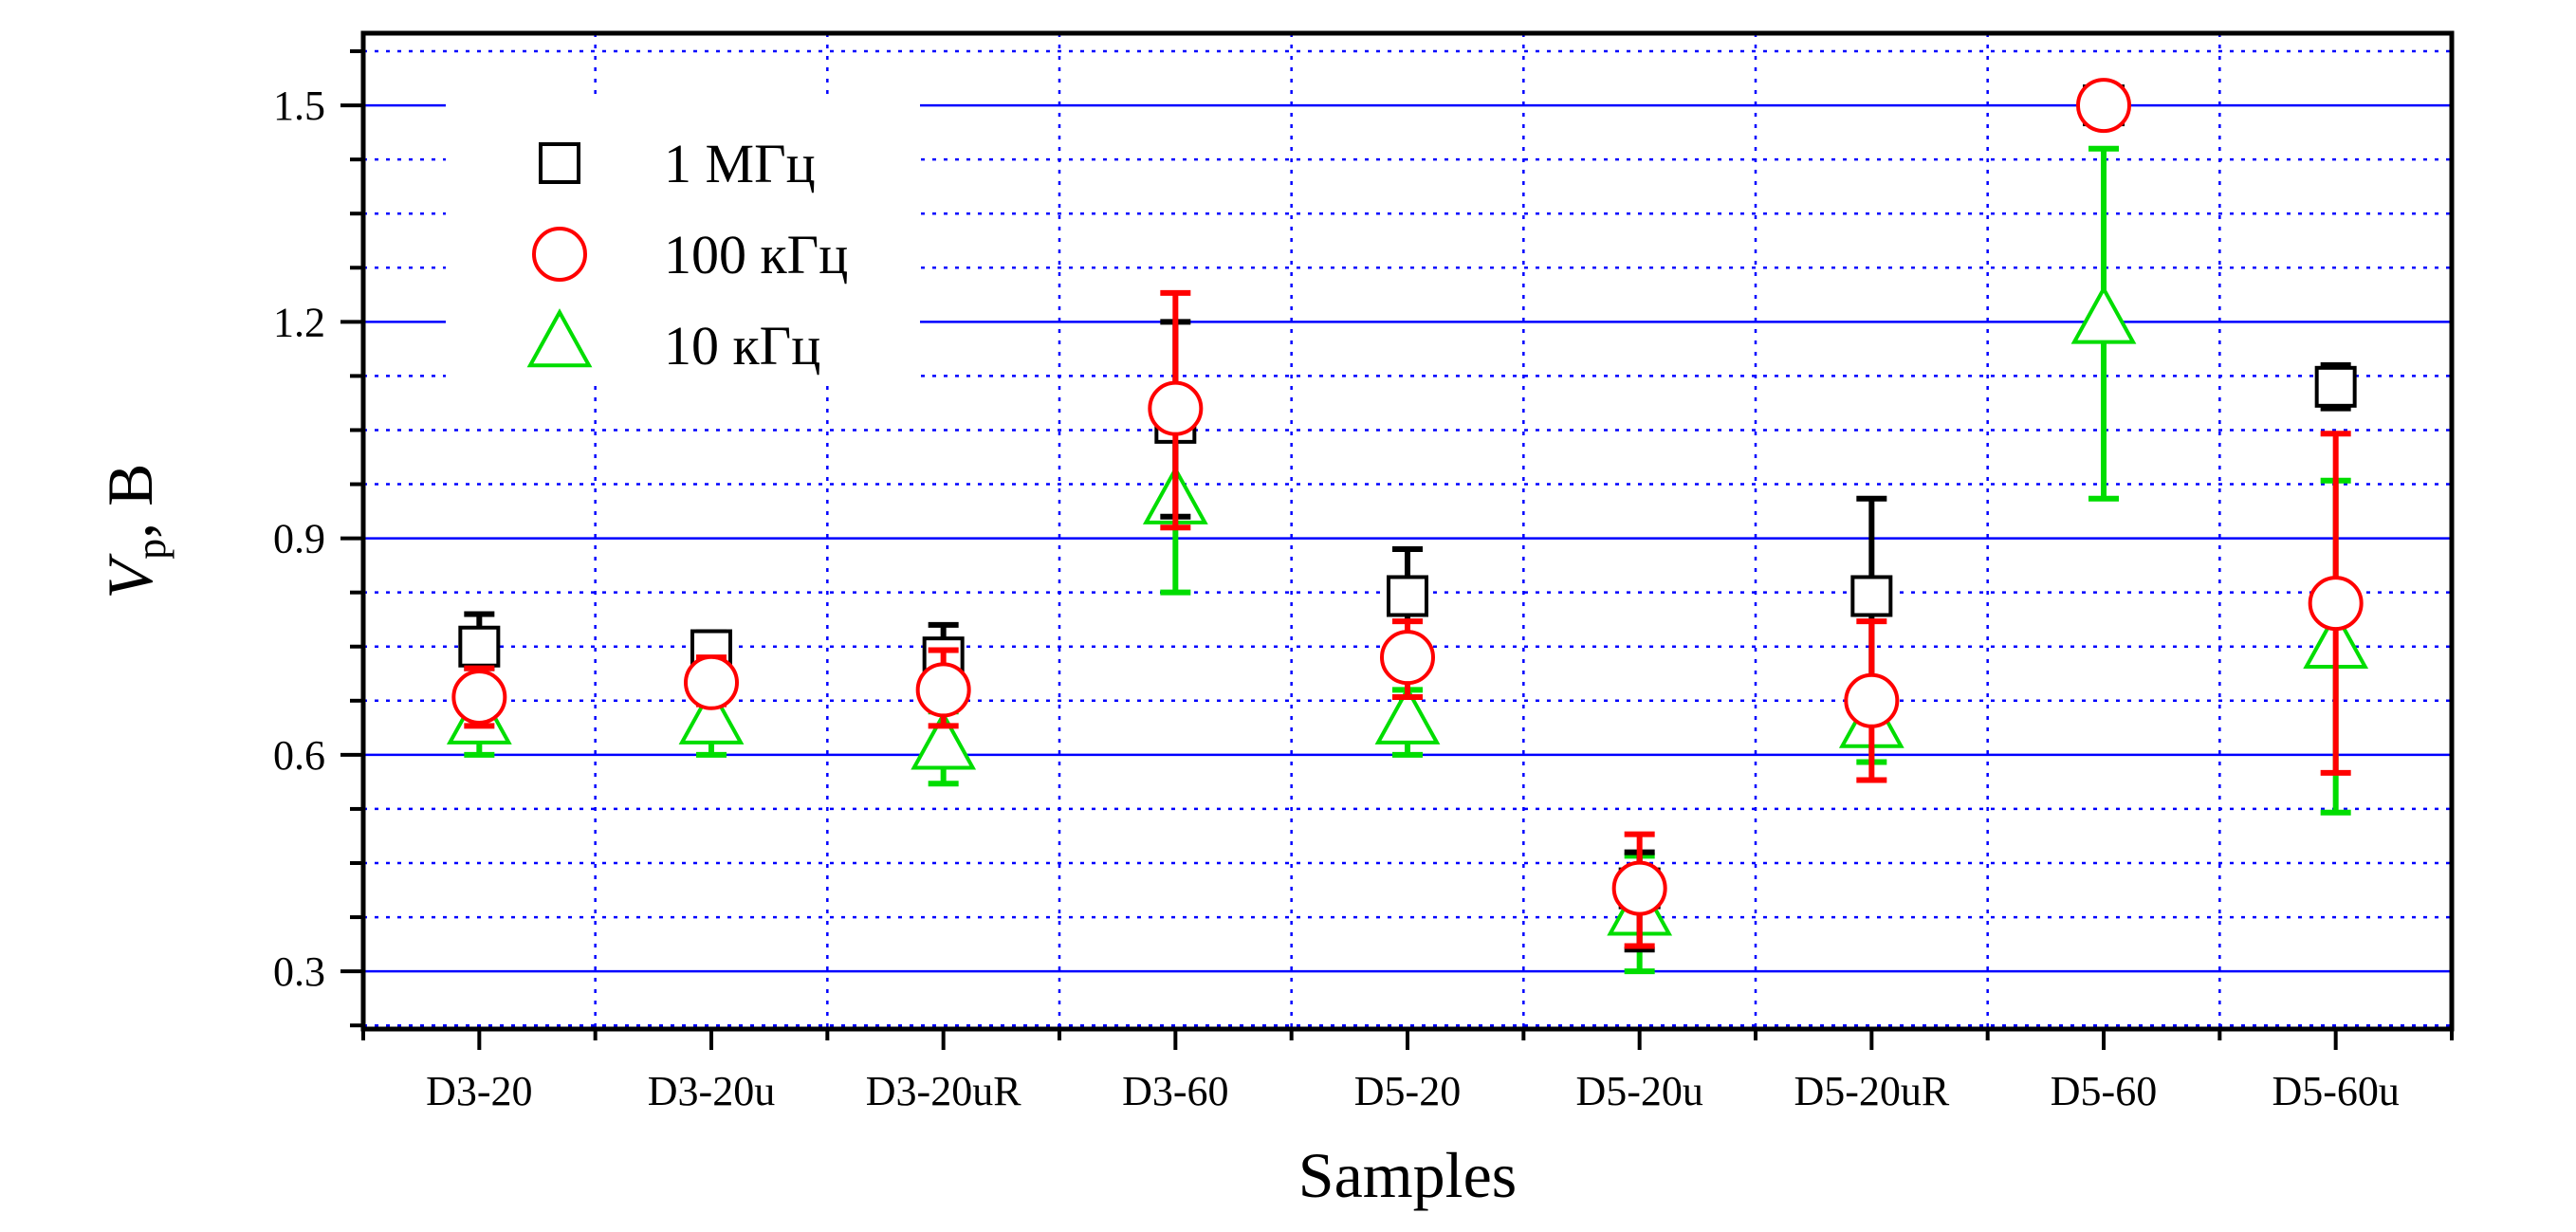 Image resolution: width=2576 pixels, height=1232 pixels. What do you see at coordinates (130, 575) in the screenshot?
I see `y-axis-title-main: V` at bounding box center [130, 575].